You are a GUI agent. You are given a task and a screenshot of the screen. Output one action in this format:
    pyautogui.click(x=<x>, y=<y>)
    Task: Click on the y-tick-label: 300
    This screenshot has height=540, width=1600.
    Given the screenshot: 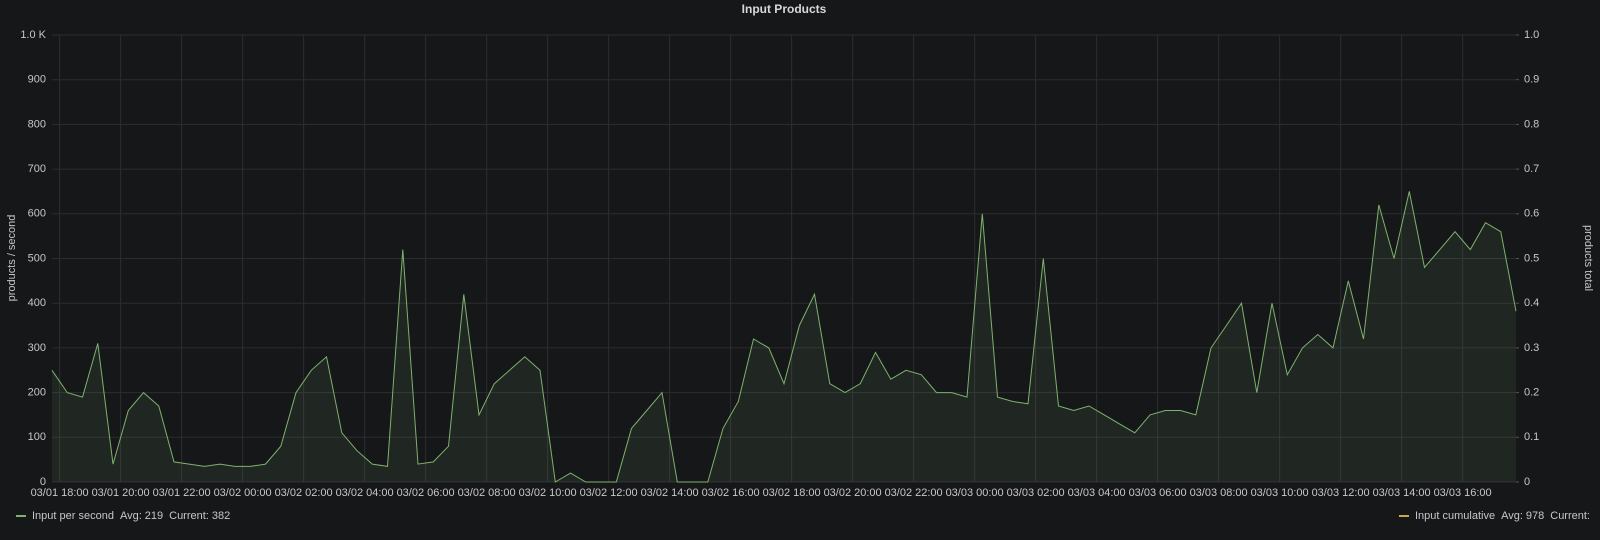 What is the action you would take?
    pyautogui.click(x=37, y=348)
    